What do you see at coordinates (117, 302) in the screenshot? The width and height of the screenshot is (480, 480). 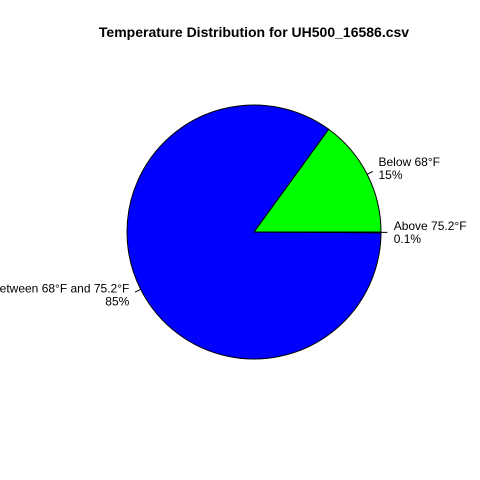 I see `slice-percent-2: 85%` at bounding box center [117, 302].